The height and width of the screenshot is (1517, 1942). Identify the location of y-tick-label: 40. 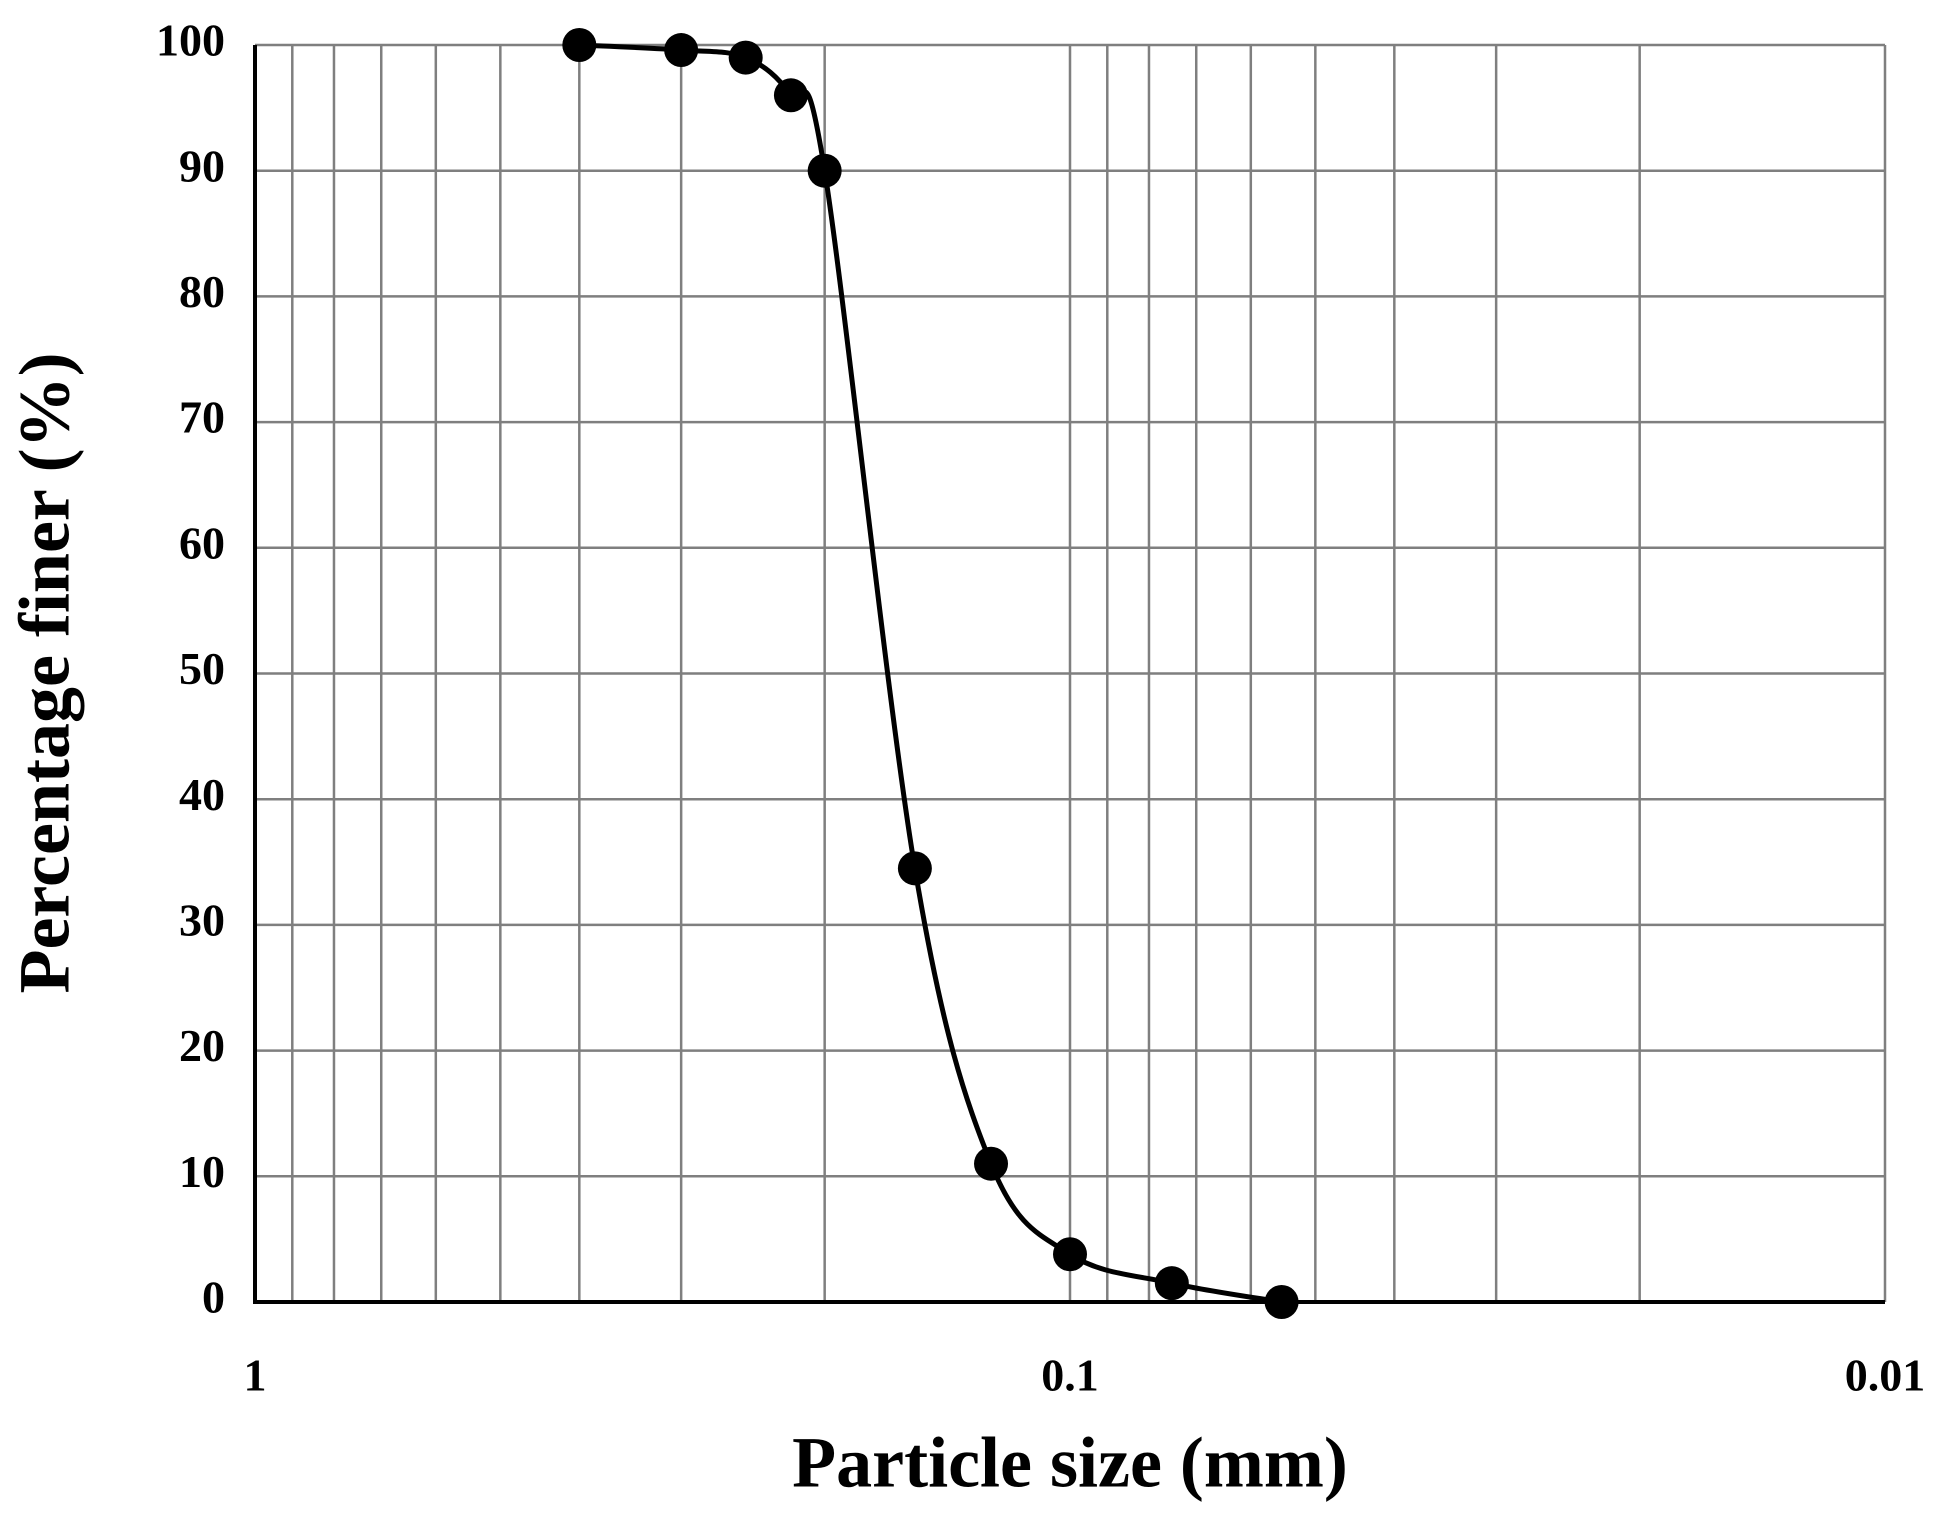
(202, 794).